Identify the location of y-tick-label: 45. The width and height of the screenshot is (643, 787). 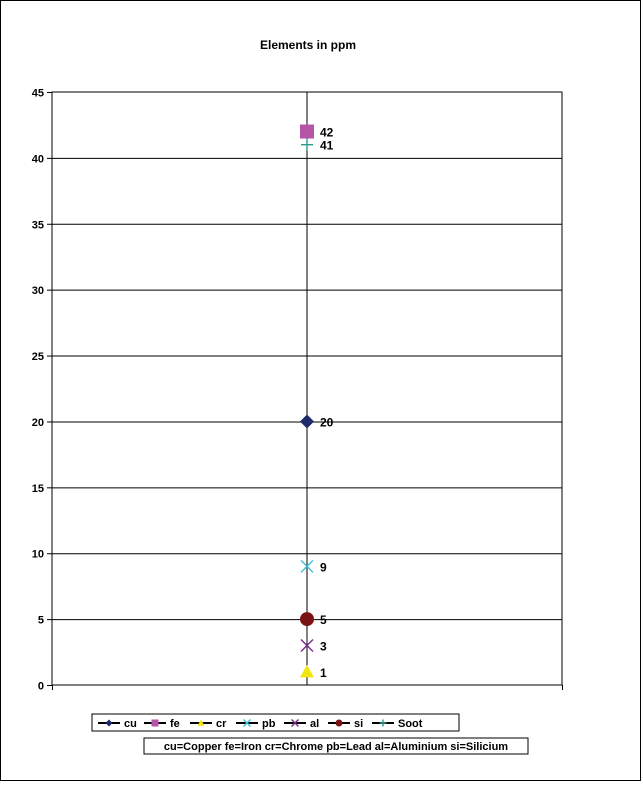
(38, 94).